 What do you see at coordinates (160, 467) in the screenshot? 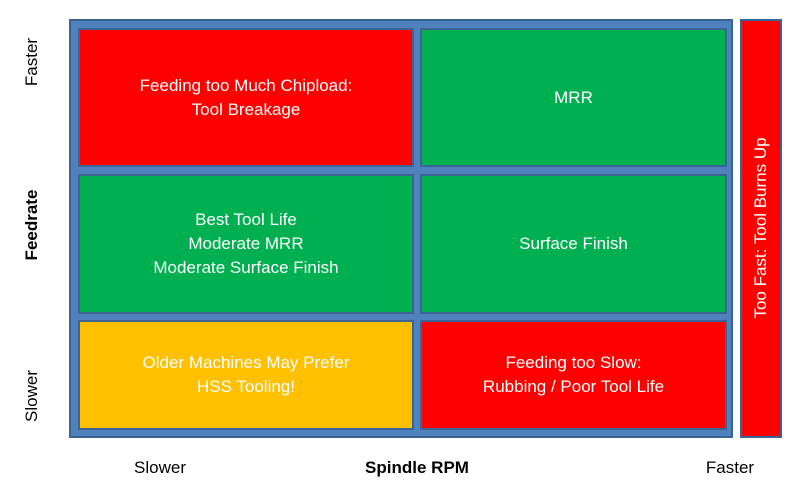
I see `x-axis-left-label: Slower` at bounding box center [160, 467].